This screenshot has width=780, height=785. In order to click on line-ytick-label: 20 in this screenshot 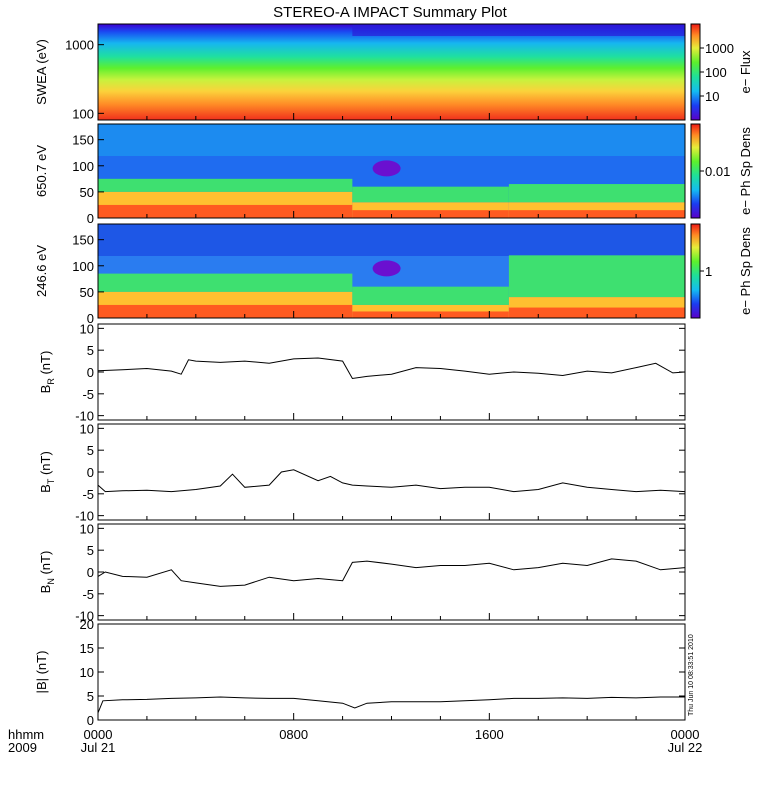, I will do `click(87, 624)`.